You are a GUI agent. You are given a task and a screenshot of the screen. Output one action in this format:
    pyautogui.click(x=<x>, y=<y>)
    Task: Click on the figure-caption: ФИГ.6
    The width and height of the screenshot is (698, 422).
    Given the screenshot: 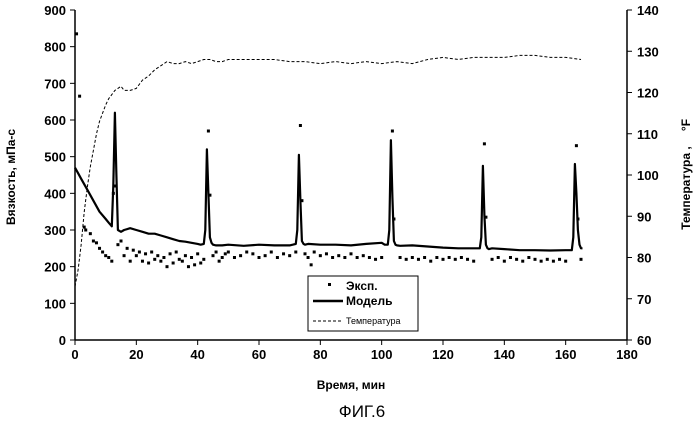 What is the action you would take?
    pyautogui.click(x=362, y=411)
    